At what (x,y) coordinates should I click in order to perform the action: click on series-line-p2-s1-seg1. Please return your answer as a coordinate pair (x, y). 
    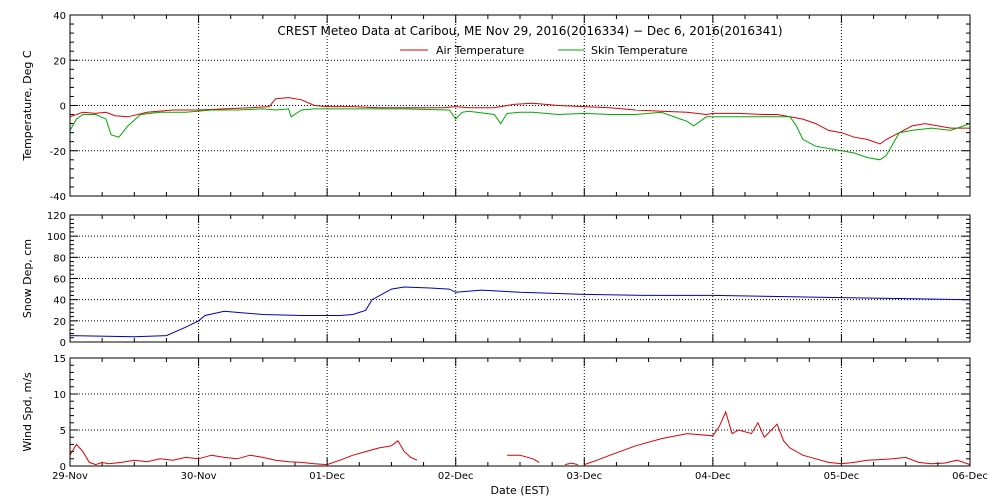
    Looking at the image, I should click on (520, 312).